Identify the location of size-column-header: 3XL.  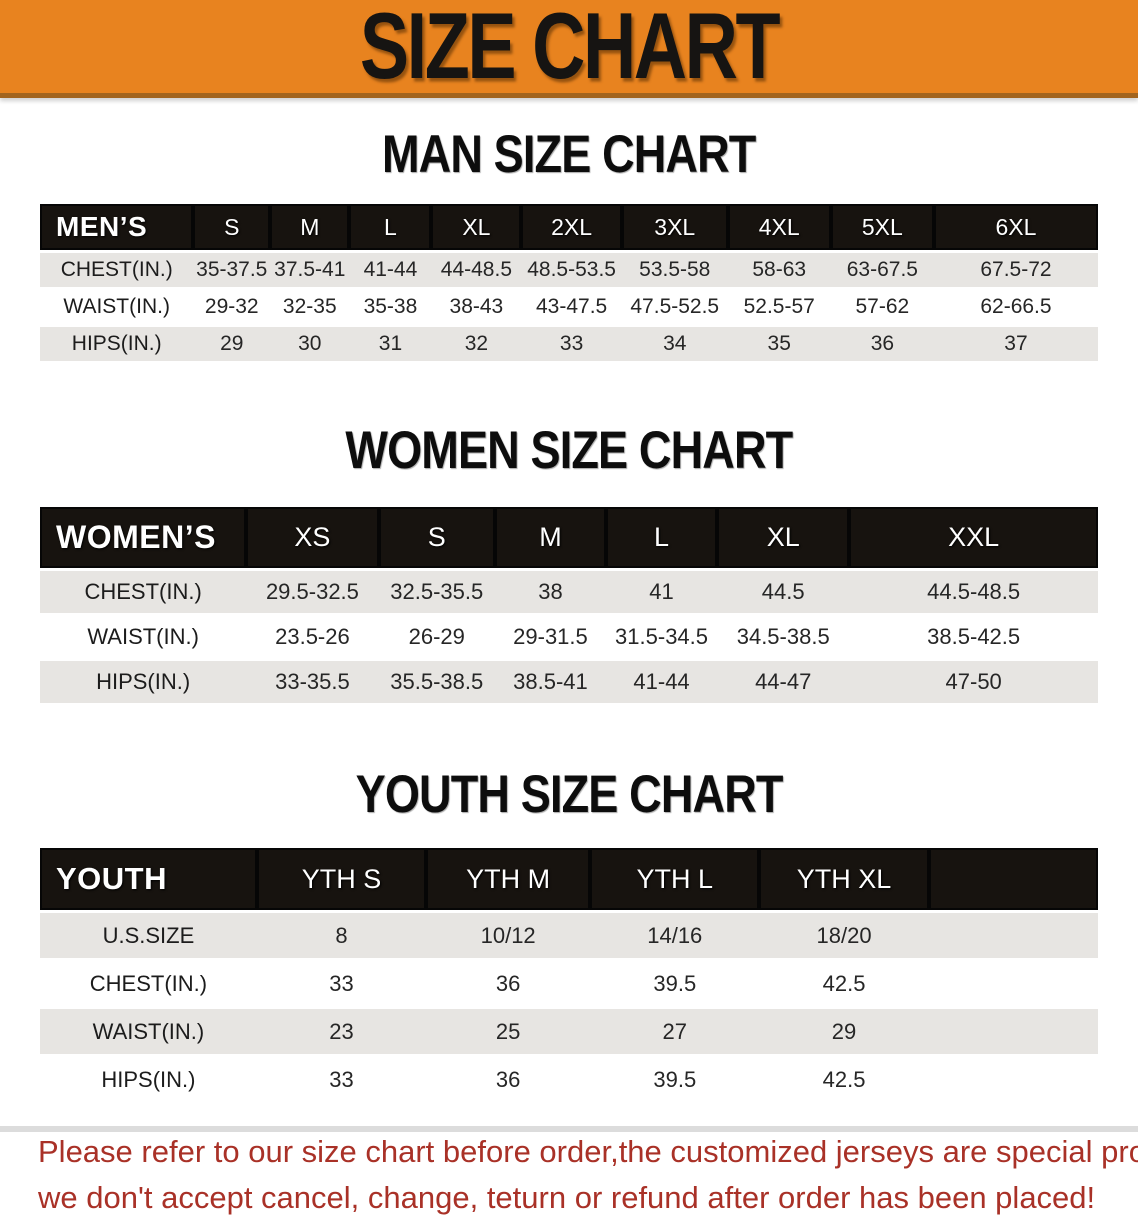
(674, 228).